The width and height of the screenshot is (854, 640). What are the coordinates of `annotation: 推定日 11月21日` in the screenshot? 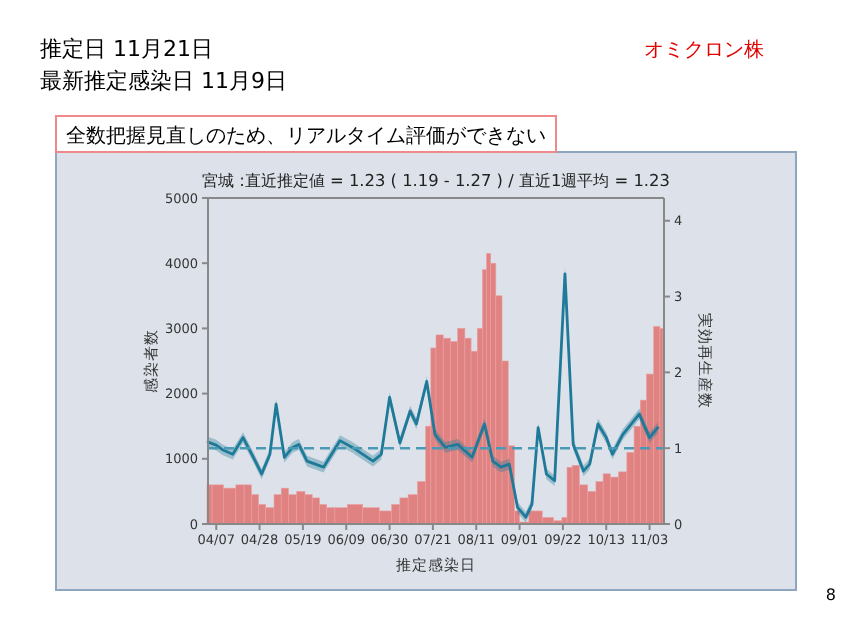 It's located at (126, 49).